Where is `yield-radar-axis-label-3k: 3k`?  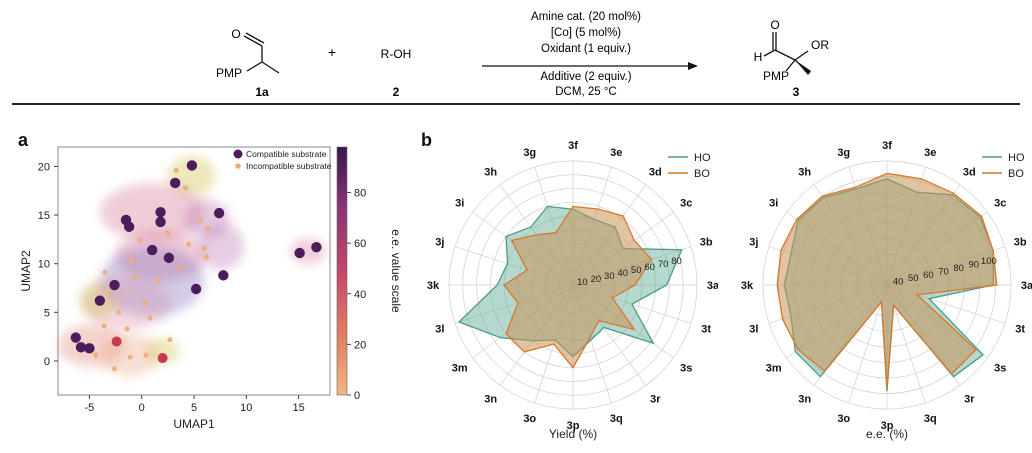
yield-radar-axis-label-3k: 3k is located at coordinates (433, 286).